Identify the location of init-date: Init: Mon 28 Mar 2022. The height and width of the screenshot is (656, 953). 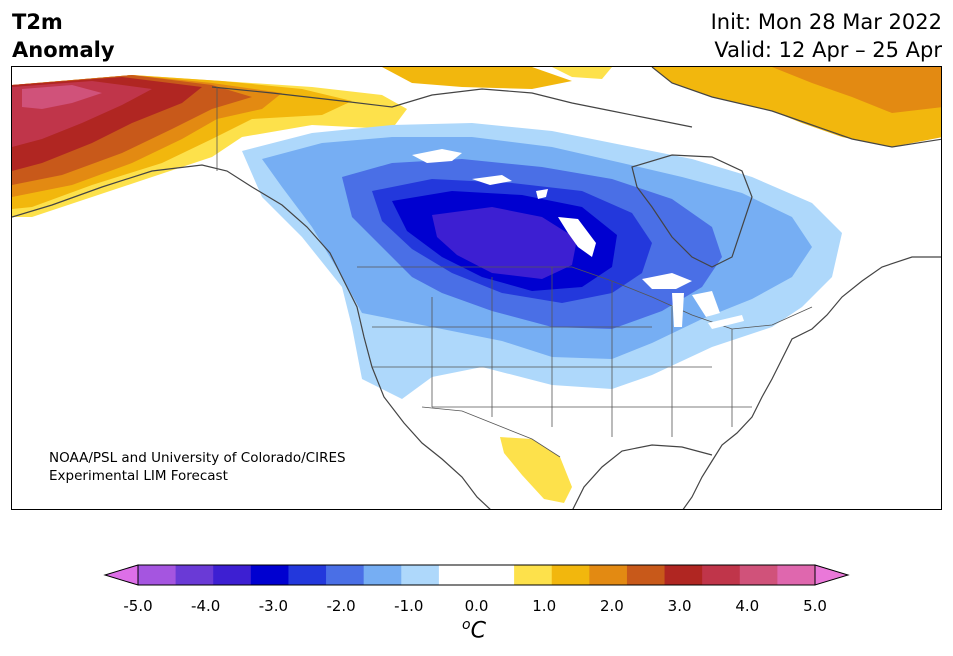
(826, 22).